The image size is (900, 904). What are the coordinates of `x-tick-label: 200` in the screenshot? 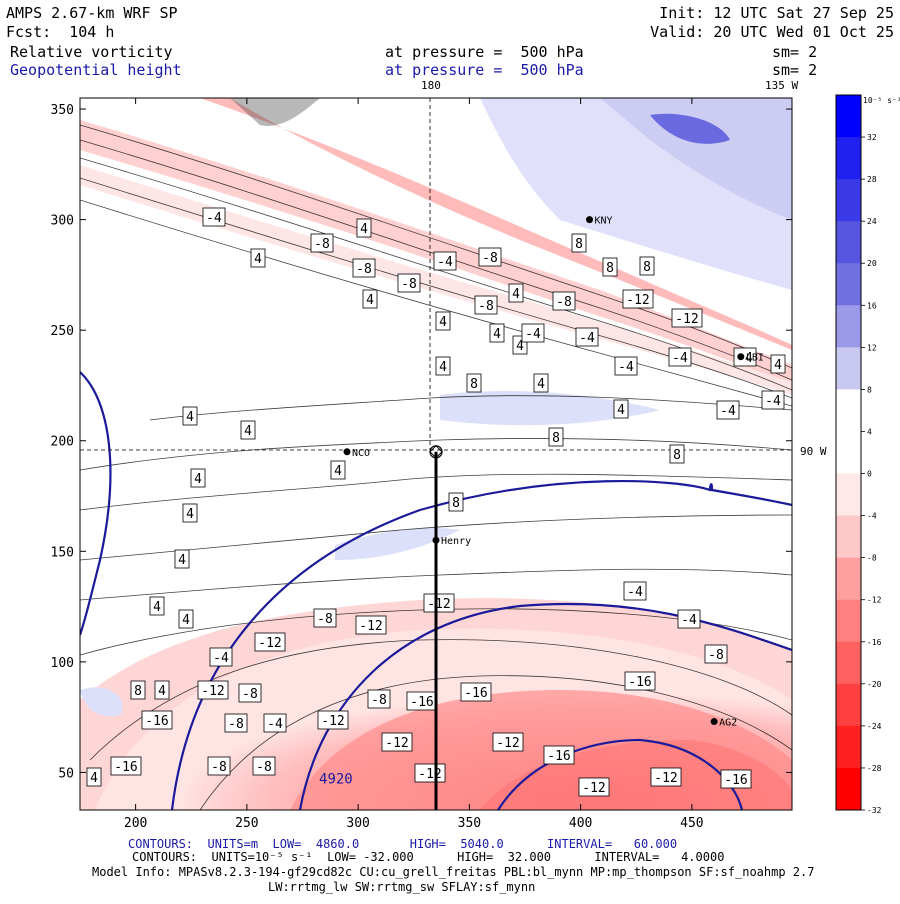 It's located at (135, 823).